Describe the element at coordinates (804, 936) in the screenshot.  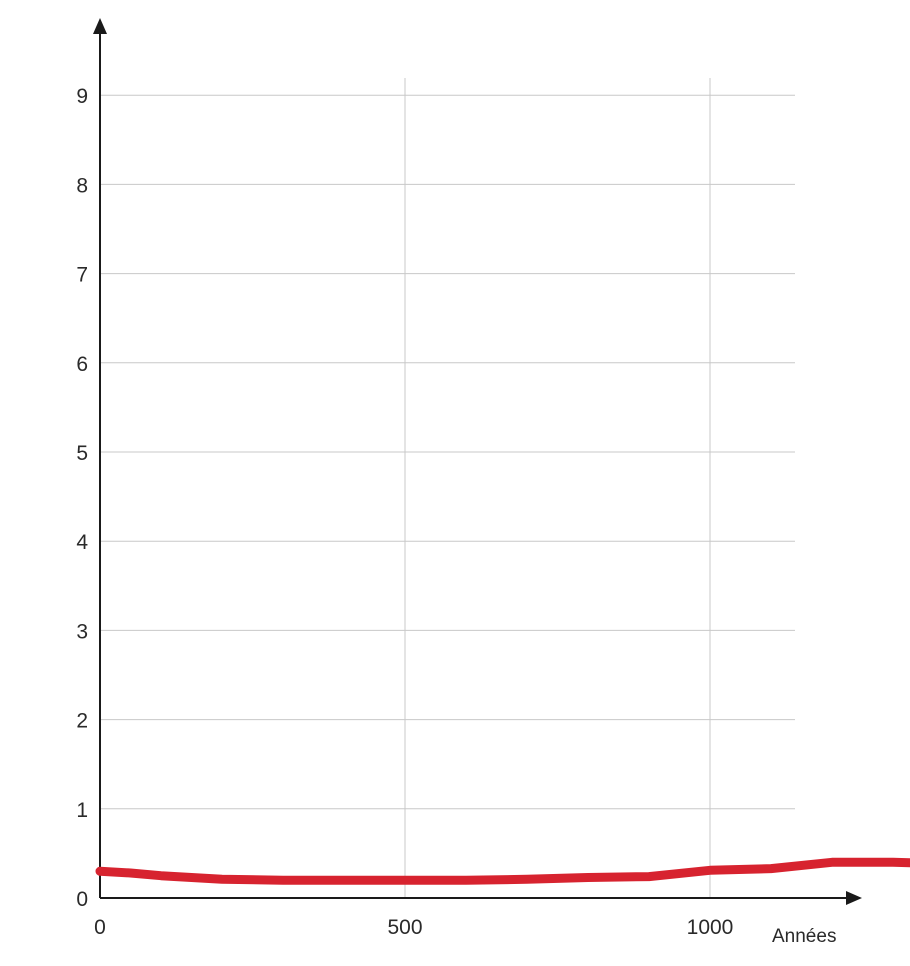
I see `x-axis-title: Années` at that location.